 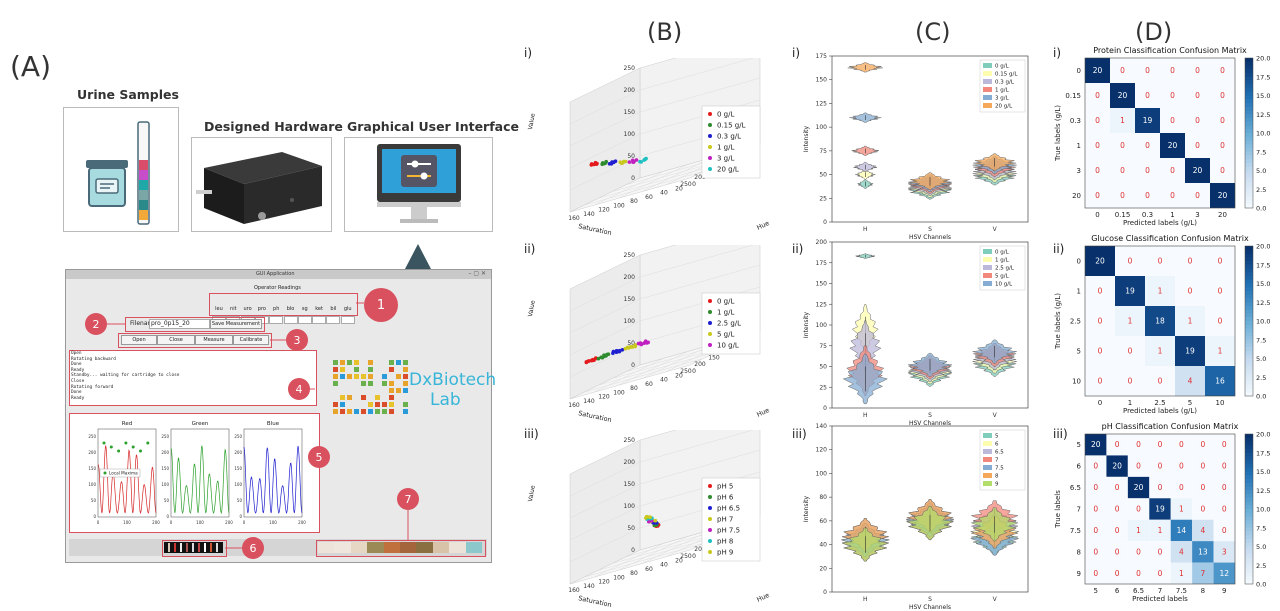 I want to click on local-maxima-legend-marker, so click(x=105, y=473).